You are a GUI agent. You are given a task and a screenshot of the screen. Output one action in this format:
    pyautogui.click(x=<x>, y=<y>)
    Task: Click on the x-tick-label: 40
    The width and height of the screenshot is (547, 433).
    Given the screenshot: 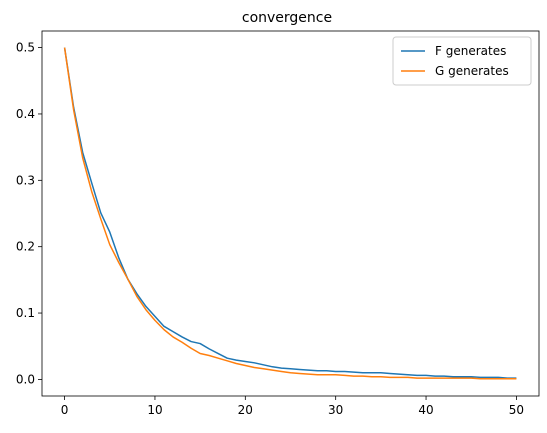 What is the action you would take?
    pyautogui.click(x=425, y=410)
    